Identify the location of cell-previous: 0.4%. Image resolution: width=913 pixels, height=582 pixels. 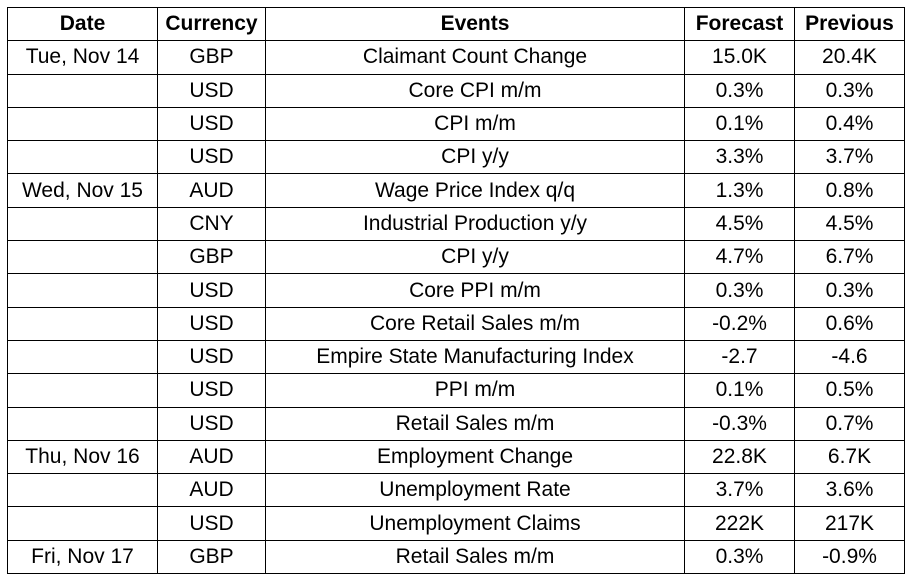
(849, 124).